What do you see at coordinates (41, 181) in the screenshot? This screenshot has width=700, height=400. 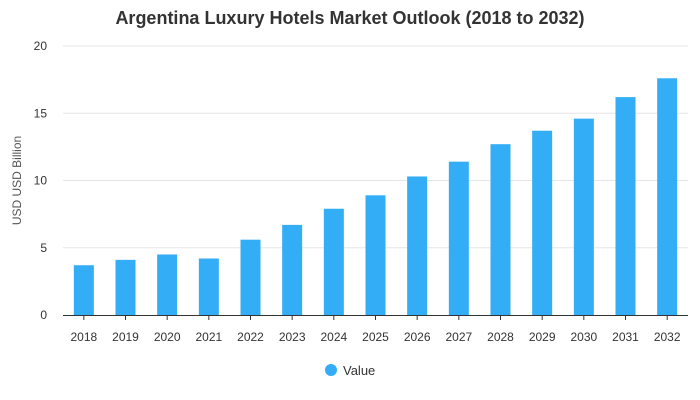 I see `y-tick-label: 10` at bounding box center [41, 181].